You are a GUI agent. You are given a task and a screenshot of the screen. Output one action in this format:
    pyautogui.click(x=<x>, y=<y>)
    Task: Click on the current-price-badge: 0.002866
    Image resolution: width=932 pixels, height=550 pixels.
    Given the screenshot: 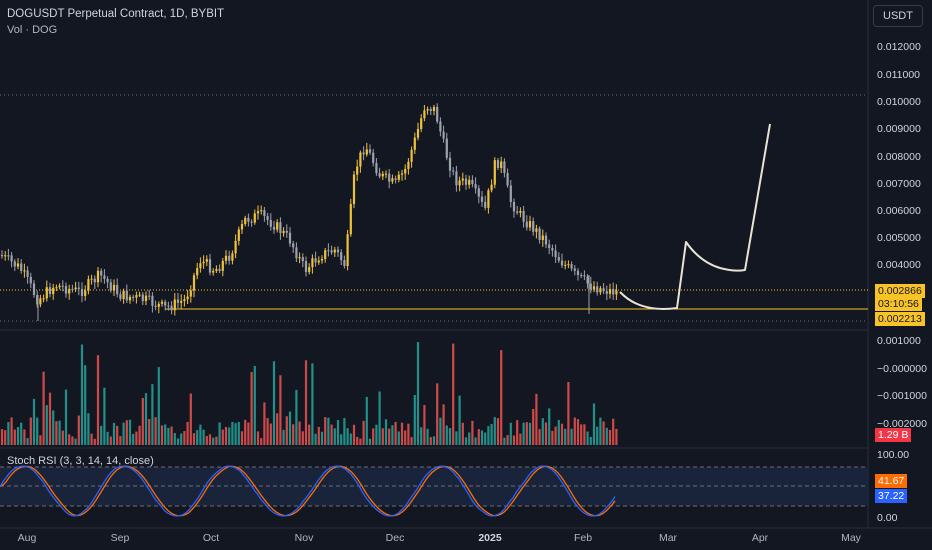 What is the action you would take?
    pyautogui.click(x=900, y=291)
    